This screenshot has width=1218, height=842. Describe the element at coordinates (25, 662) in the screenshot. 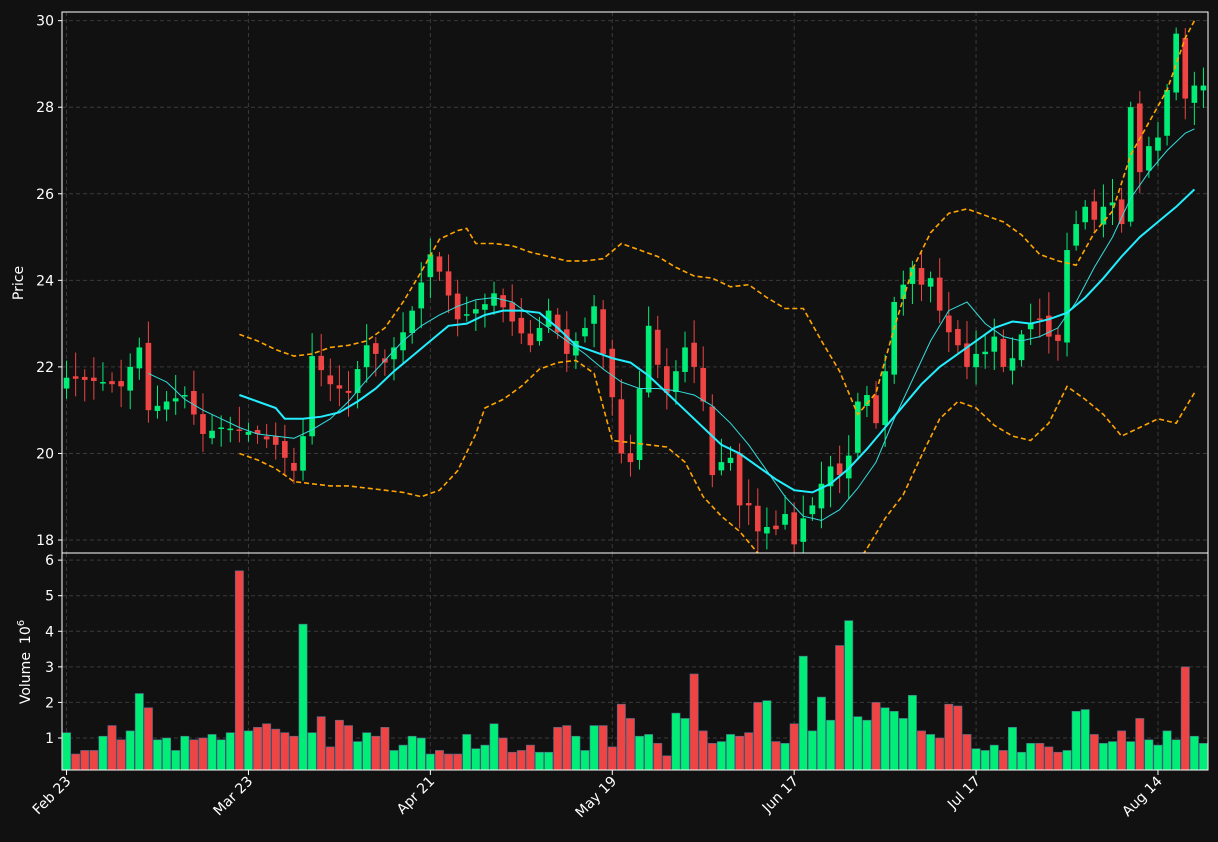

I see `volume-axis-label: Volume106` at that location.